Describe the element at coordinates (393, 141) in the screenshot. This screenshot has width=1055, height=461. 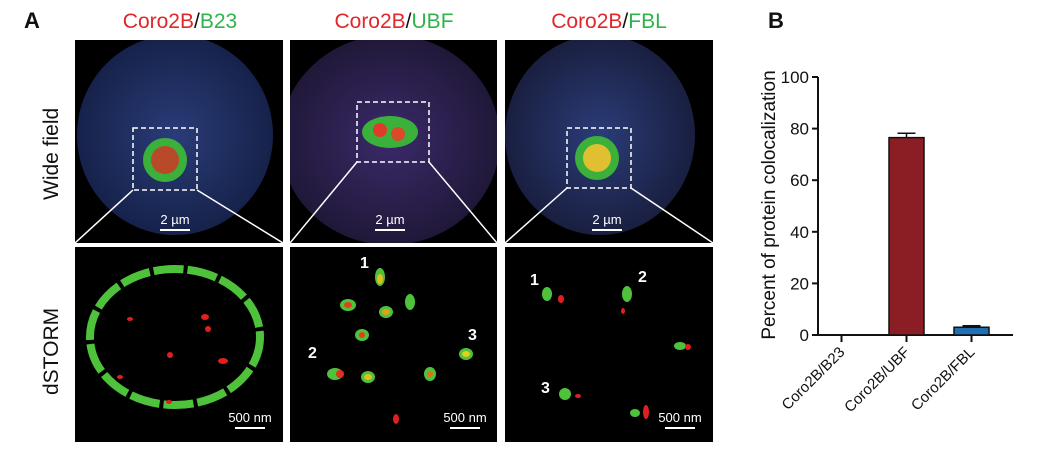
I see `widefield-image-ubf: 2 µm` at that location.